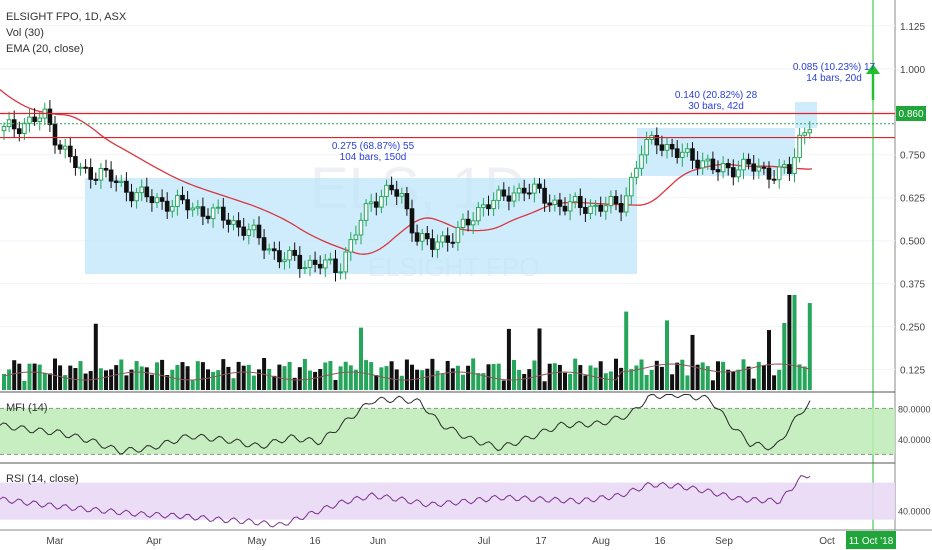  Describe the element at coordinates (912, 199) in the screenshot. I see `price-tick-label: 0.625` at that location.